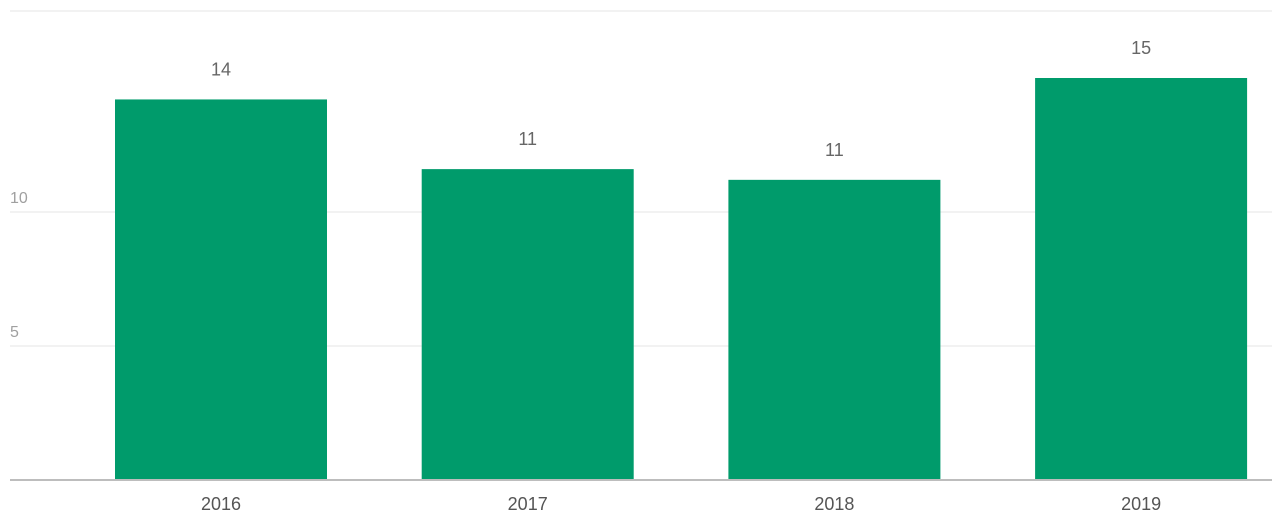  I want to click on bar-2016, so click(221, 289).